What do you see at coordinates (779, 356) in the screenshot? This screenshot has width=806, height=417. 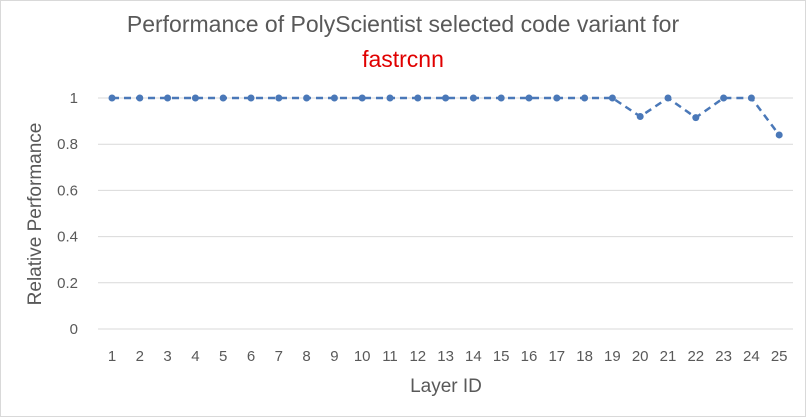 I see `x-tick-label: 25` at bounding box center [779, 356].